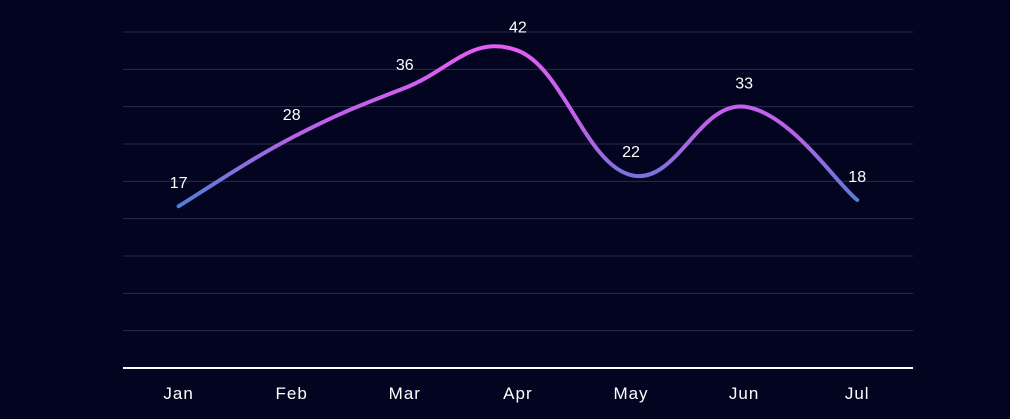  I want to click on data-label-may: 22, so click(631, 152).